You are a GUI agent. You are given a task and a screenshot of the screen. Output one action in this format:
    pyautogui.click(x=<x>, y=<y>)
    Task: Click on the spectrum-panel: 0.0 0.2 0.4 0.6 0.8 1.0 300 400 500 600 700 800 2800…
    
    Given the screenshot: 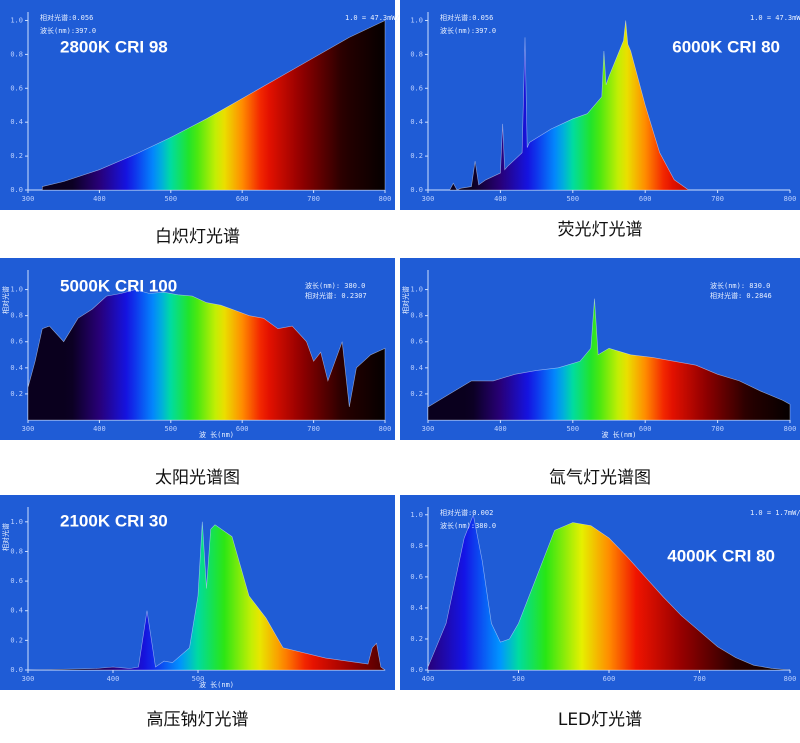 What is the action you would take?
    pyautogui.click(x=204, y=105)
    